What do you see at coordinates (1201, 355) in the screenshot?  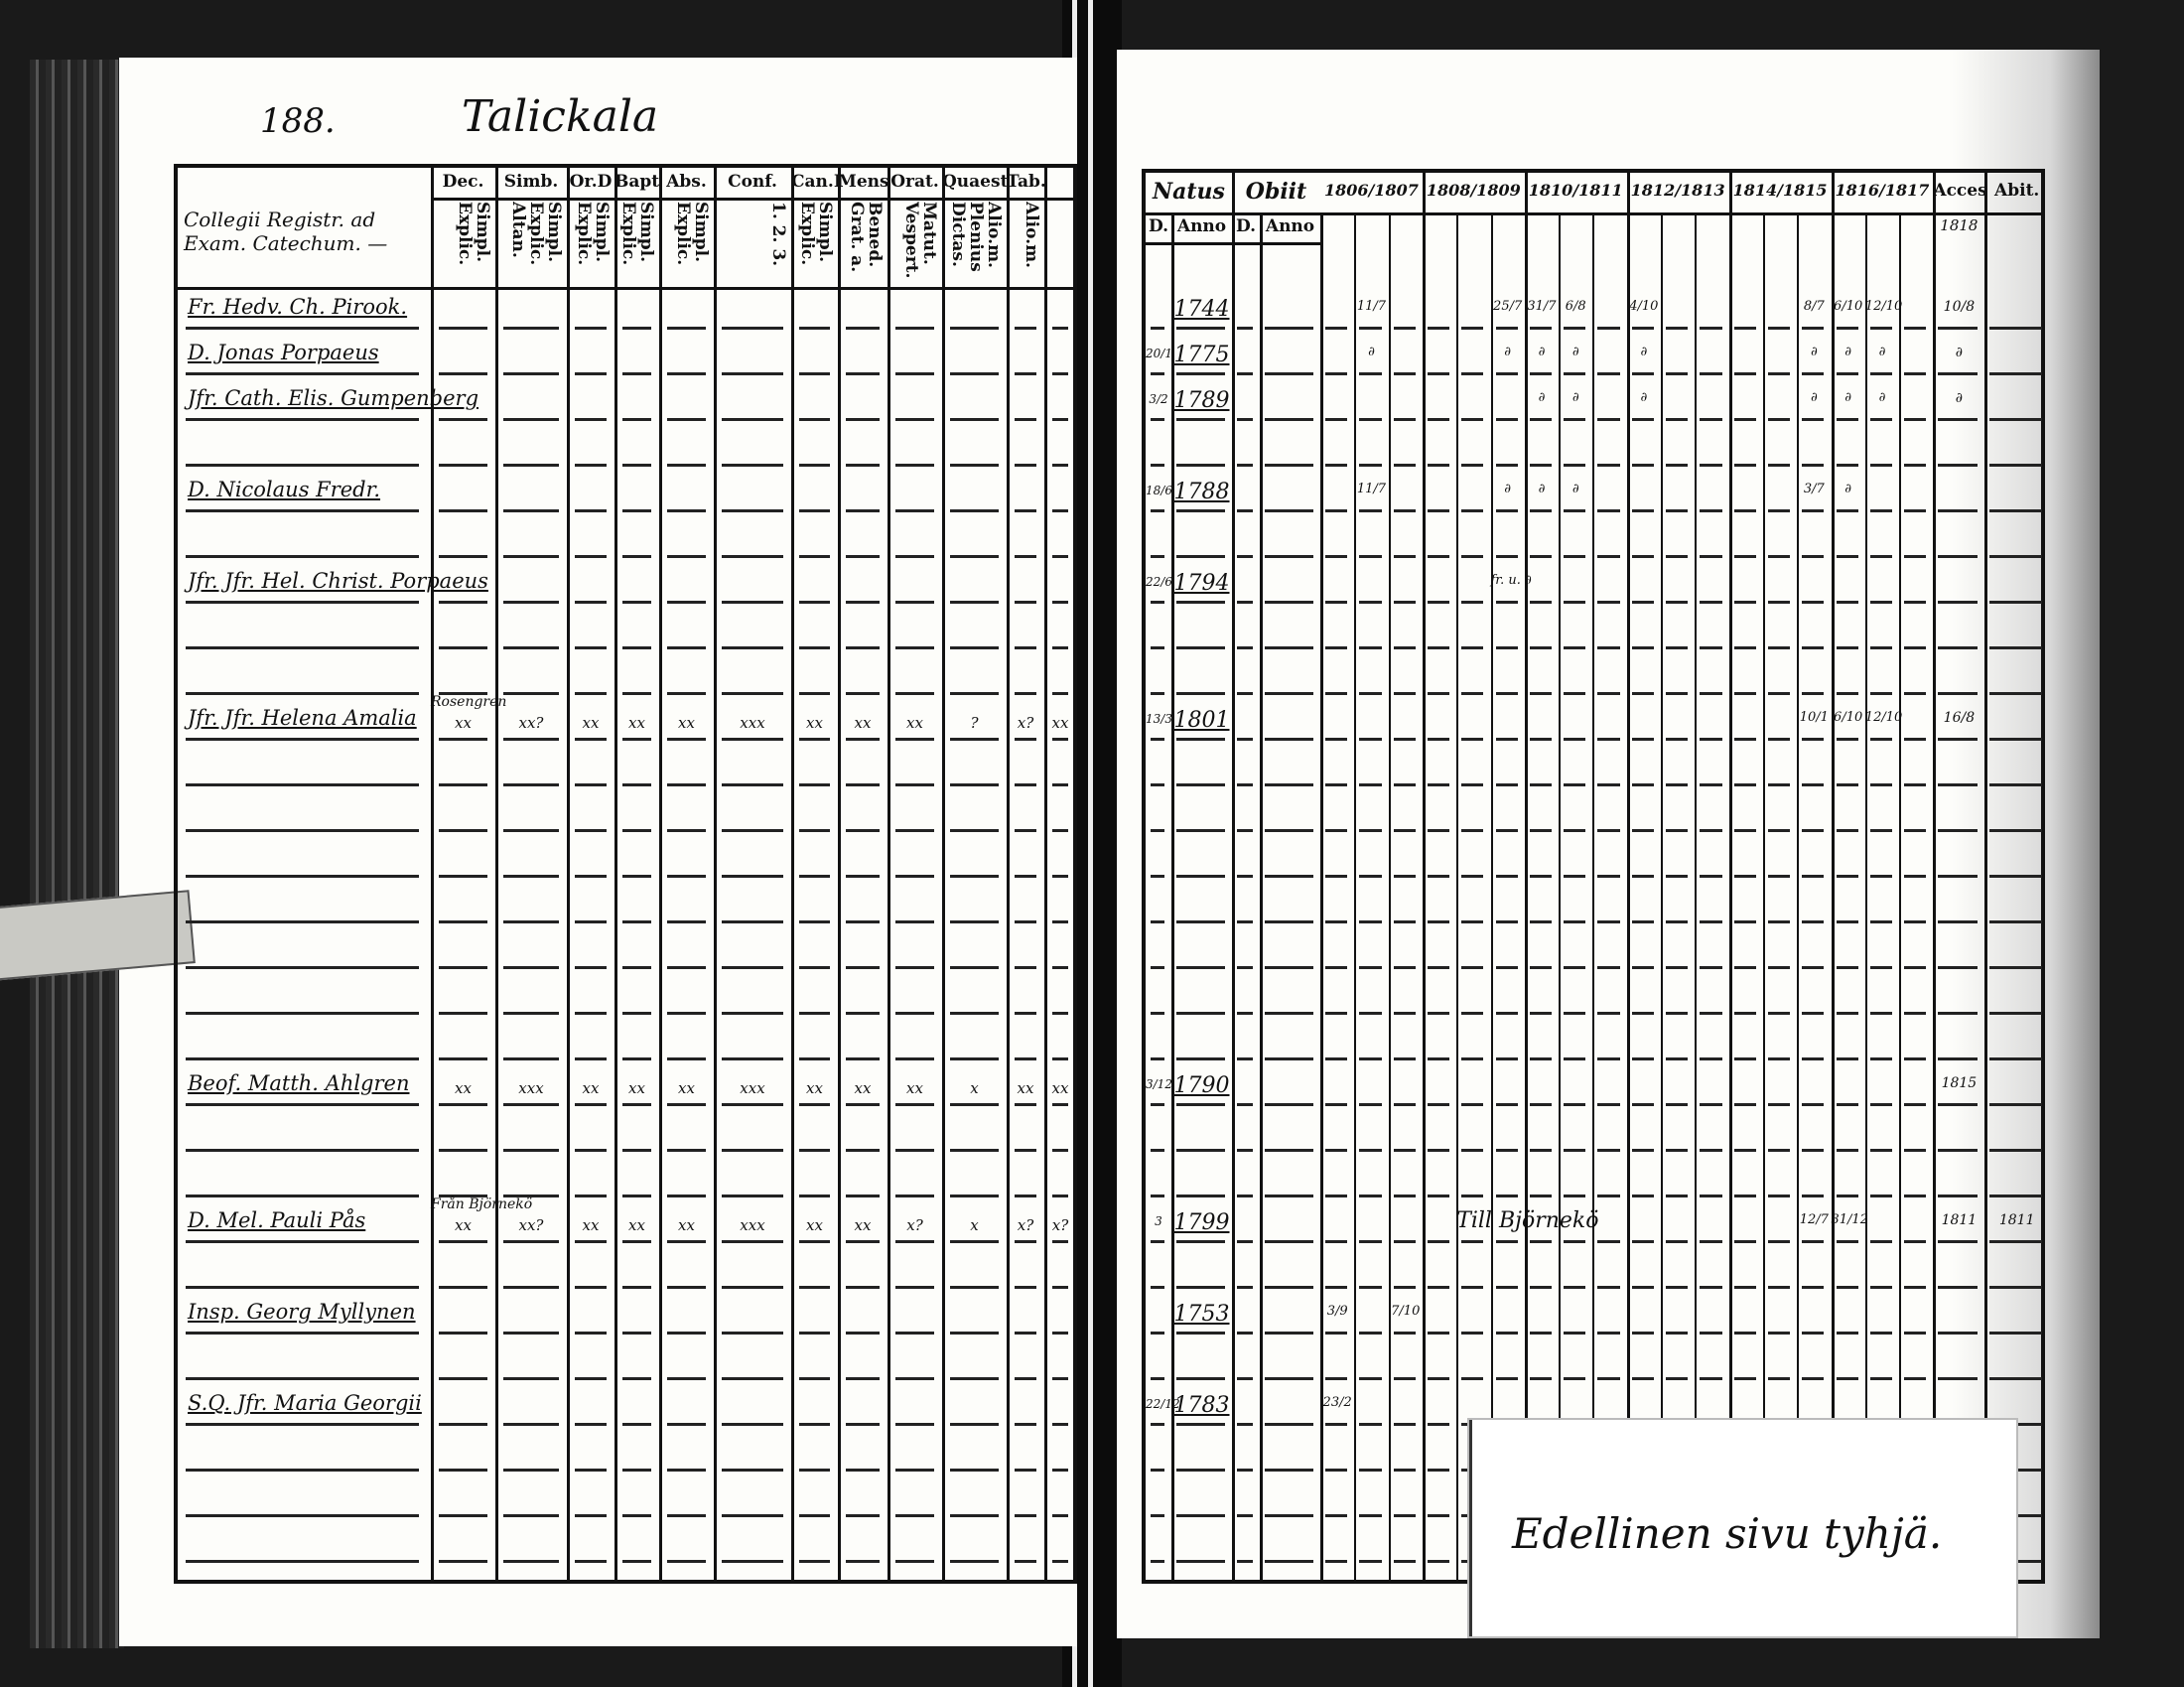 I see `birth-year: 1775` at bounding box center [1201, 355].